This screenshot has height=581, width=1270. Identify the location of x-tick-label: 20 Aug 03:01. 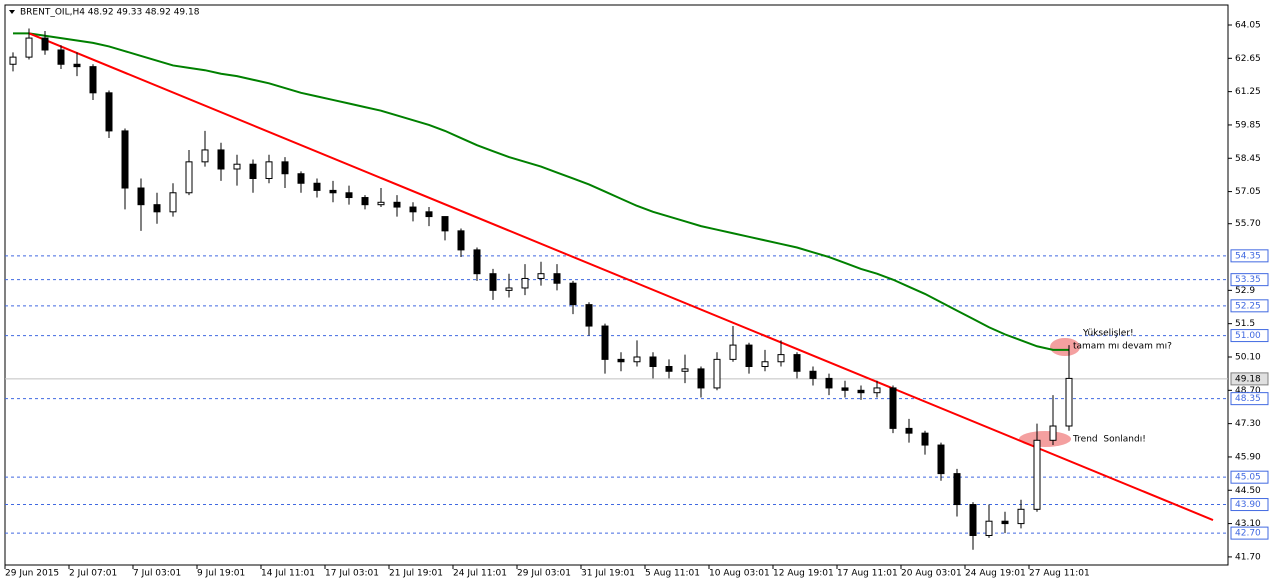
(931, 574).